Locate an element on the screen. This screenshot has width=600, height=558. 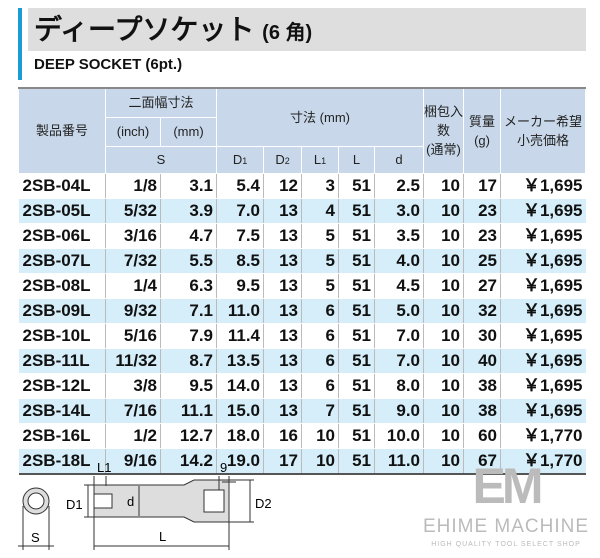
dim-l1-label: L1 is located at coordinates (104, 467).